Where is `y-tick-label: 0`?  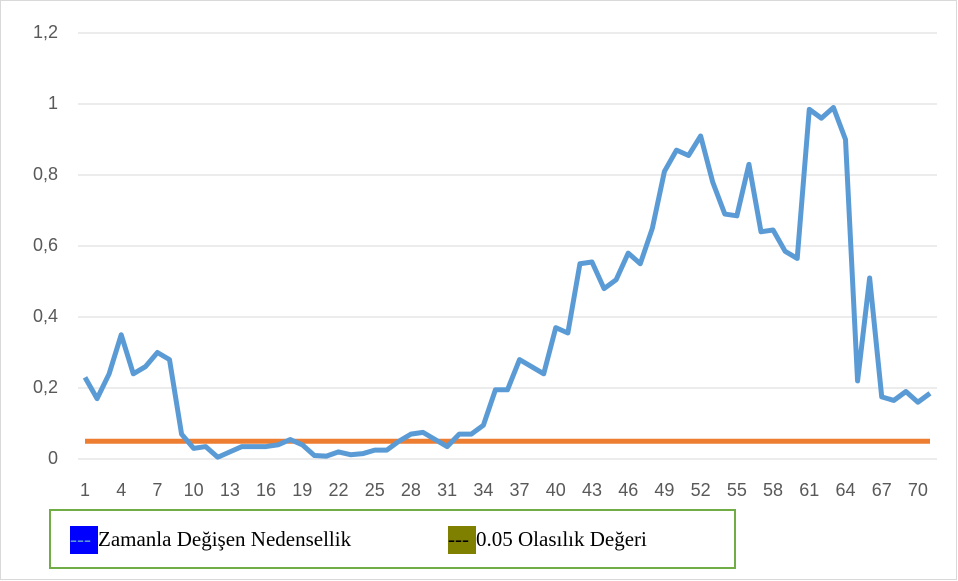
y-tick-label: 0 is located at coordinates (53, 458).